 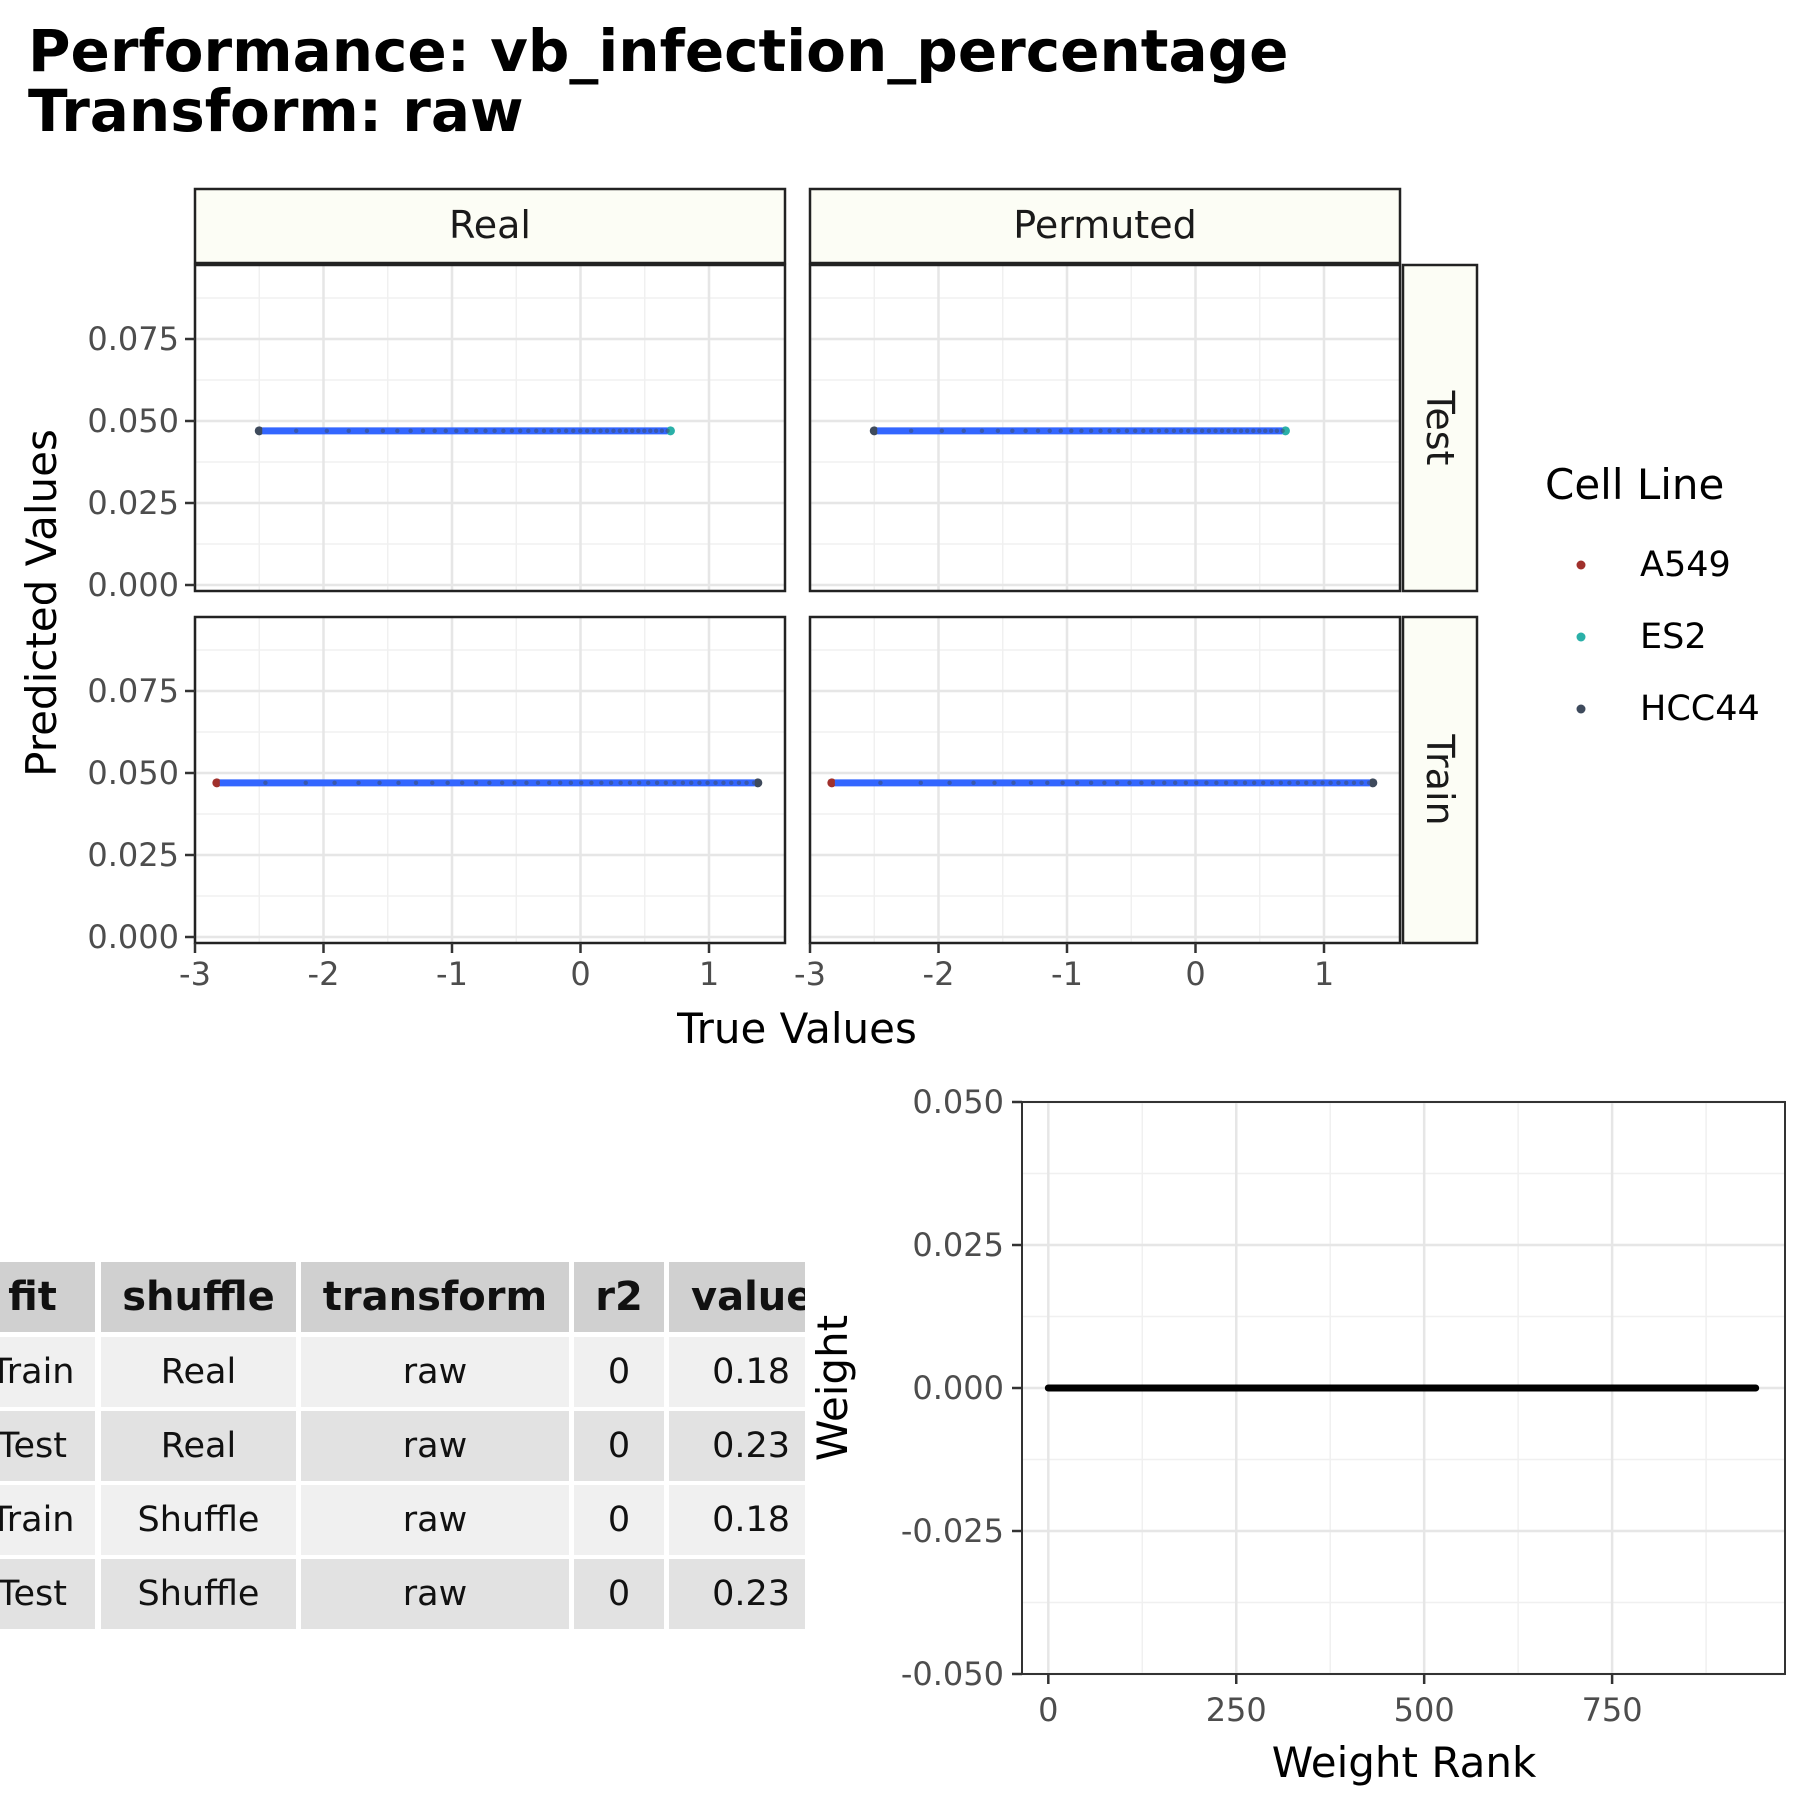 I want to click on legend-key-es2, so click(x=1581, y=637).